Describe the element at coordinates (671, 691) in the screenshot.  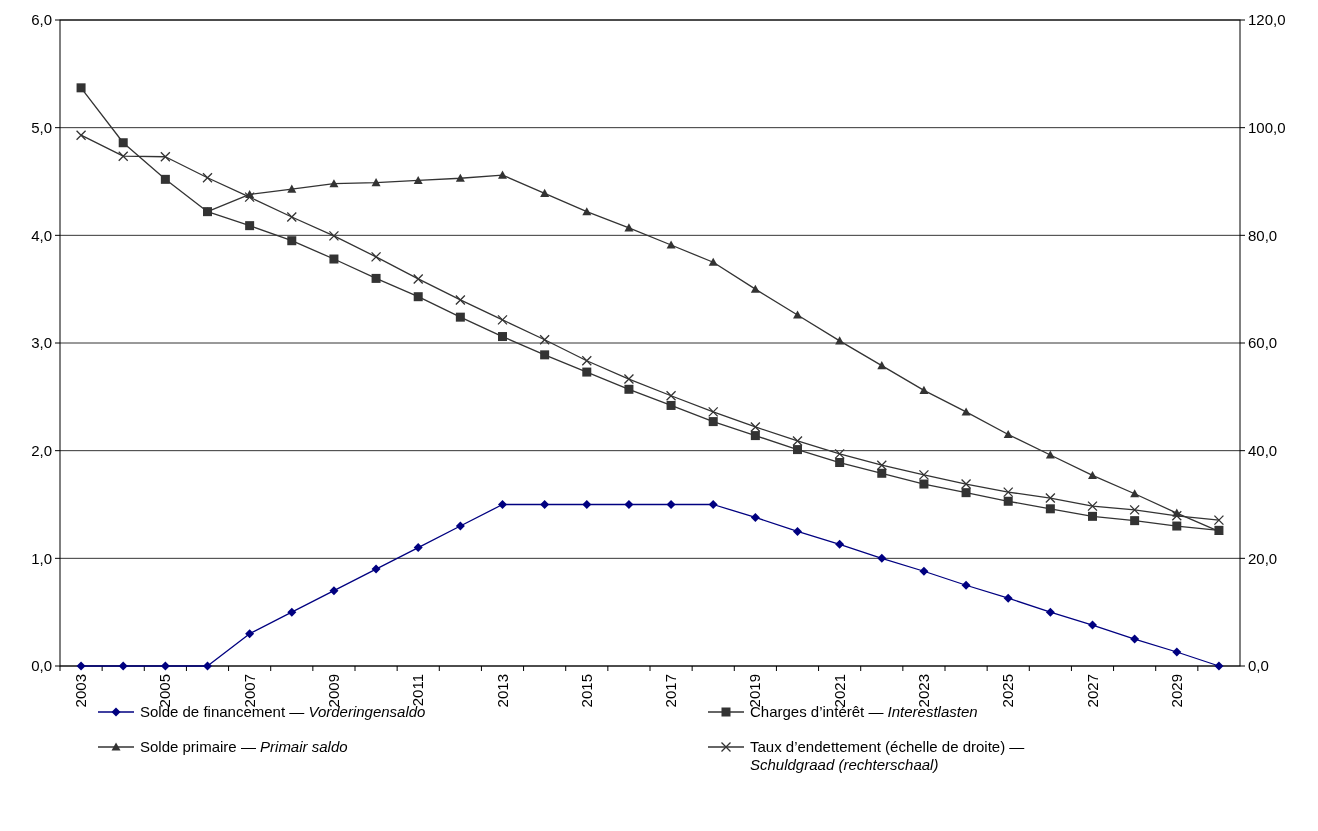
I see `x-tick-label: 2017` at that location.